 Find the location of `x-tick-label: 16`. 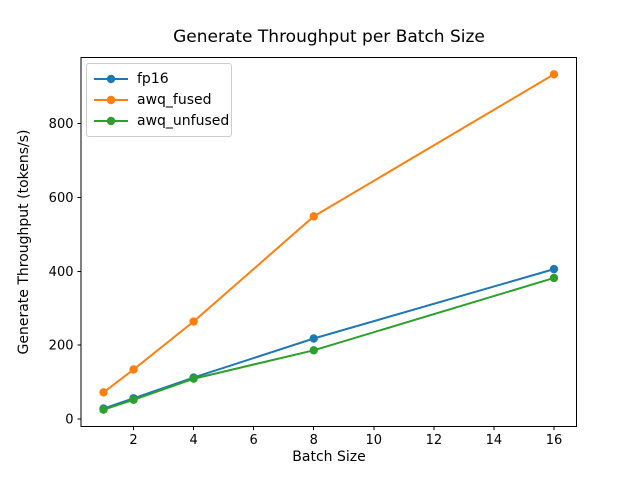

x-tick-label: 16 is located at coordinates (554, 440).